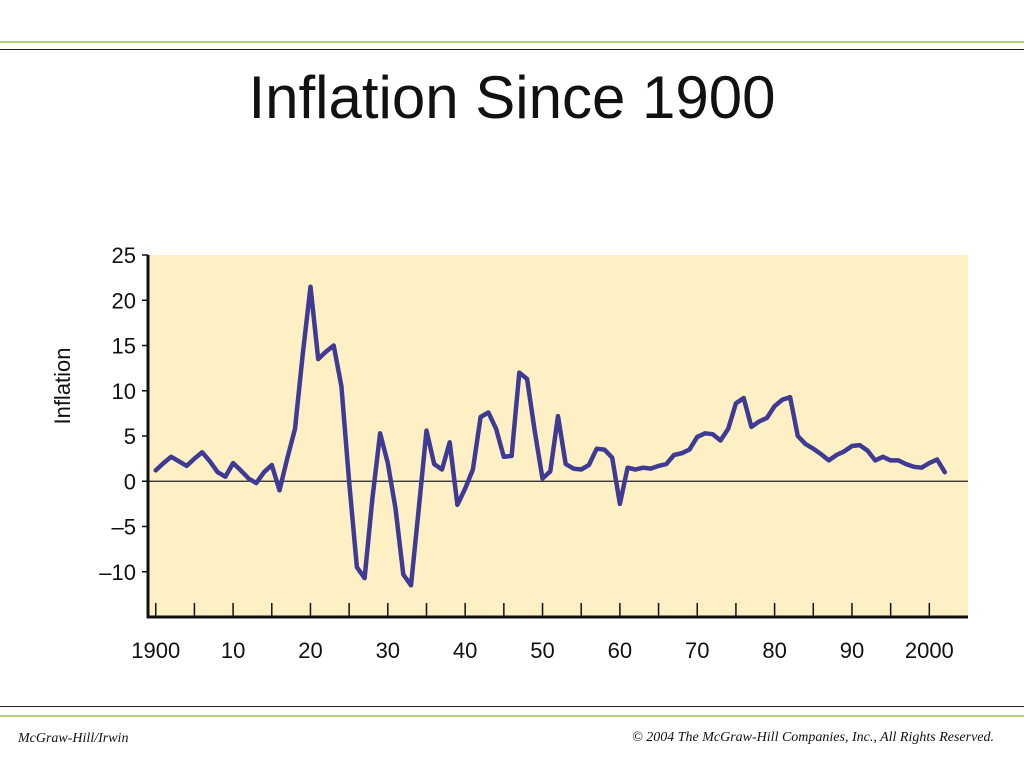 The image size is (1024, 768). I want to click on x-tick-label: 90, so click(852, 650).